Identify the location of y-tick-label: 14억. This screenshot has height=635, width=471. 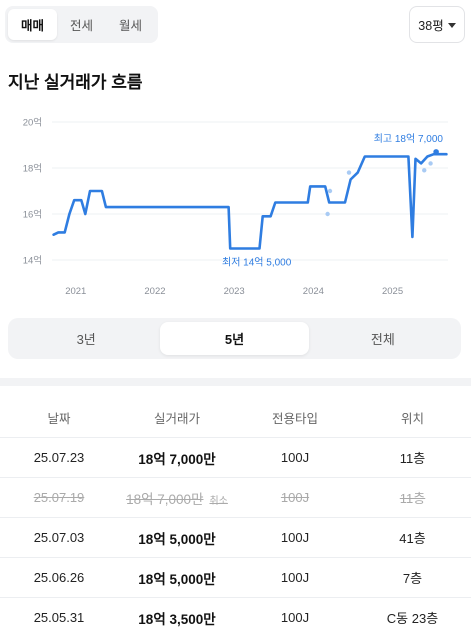
(32, 261).